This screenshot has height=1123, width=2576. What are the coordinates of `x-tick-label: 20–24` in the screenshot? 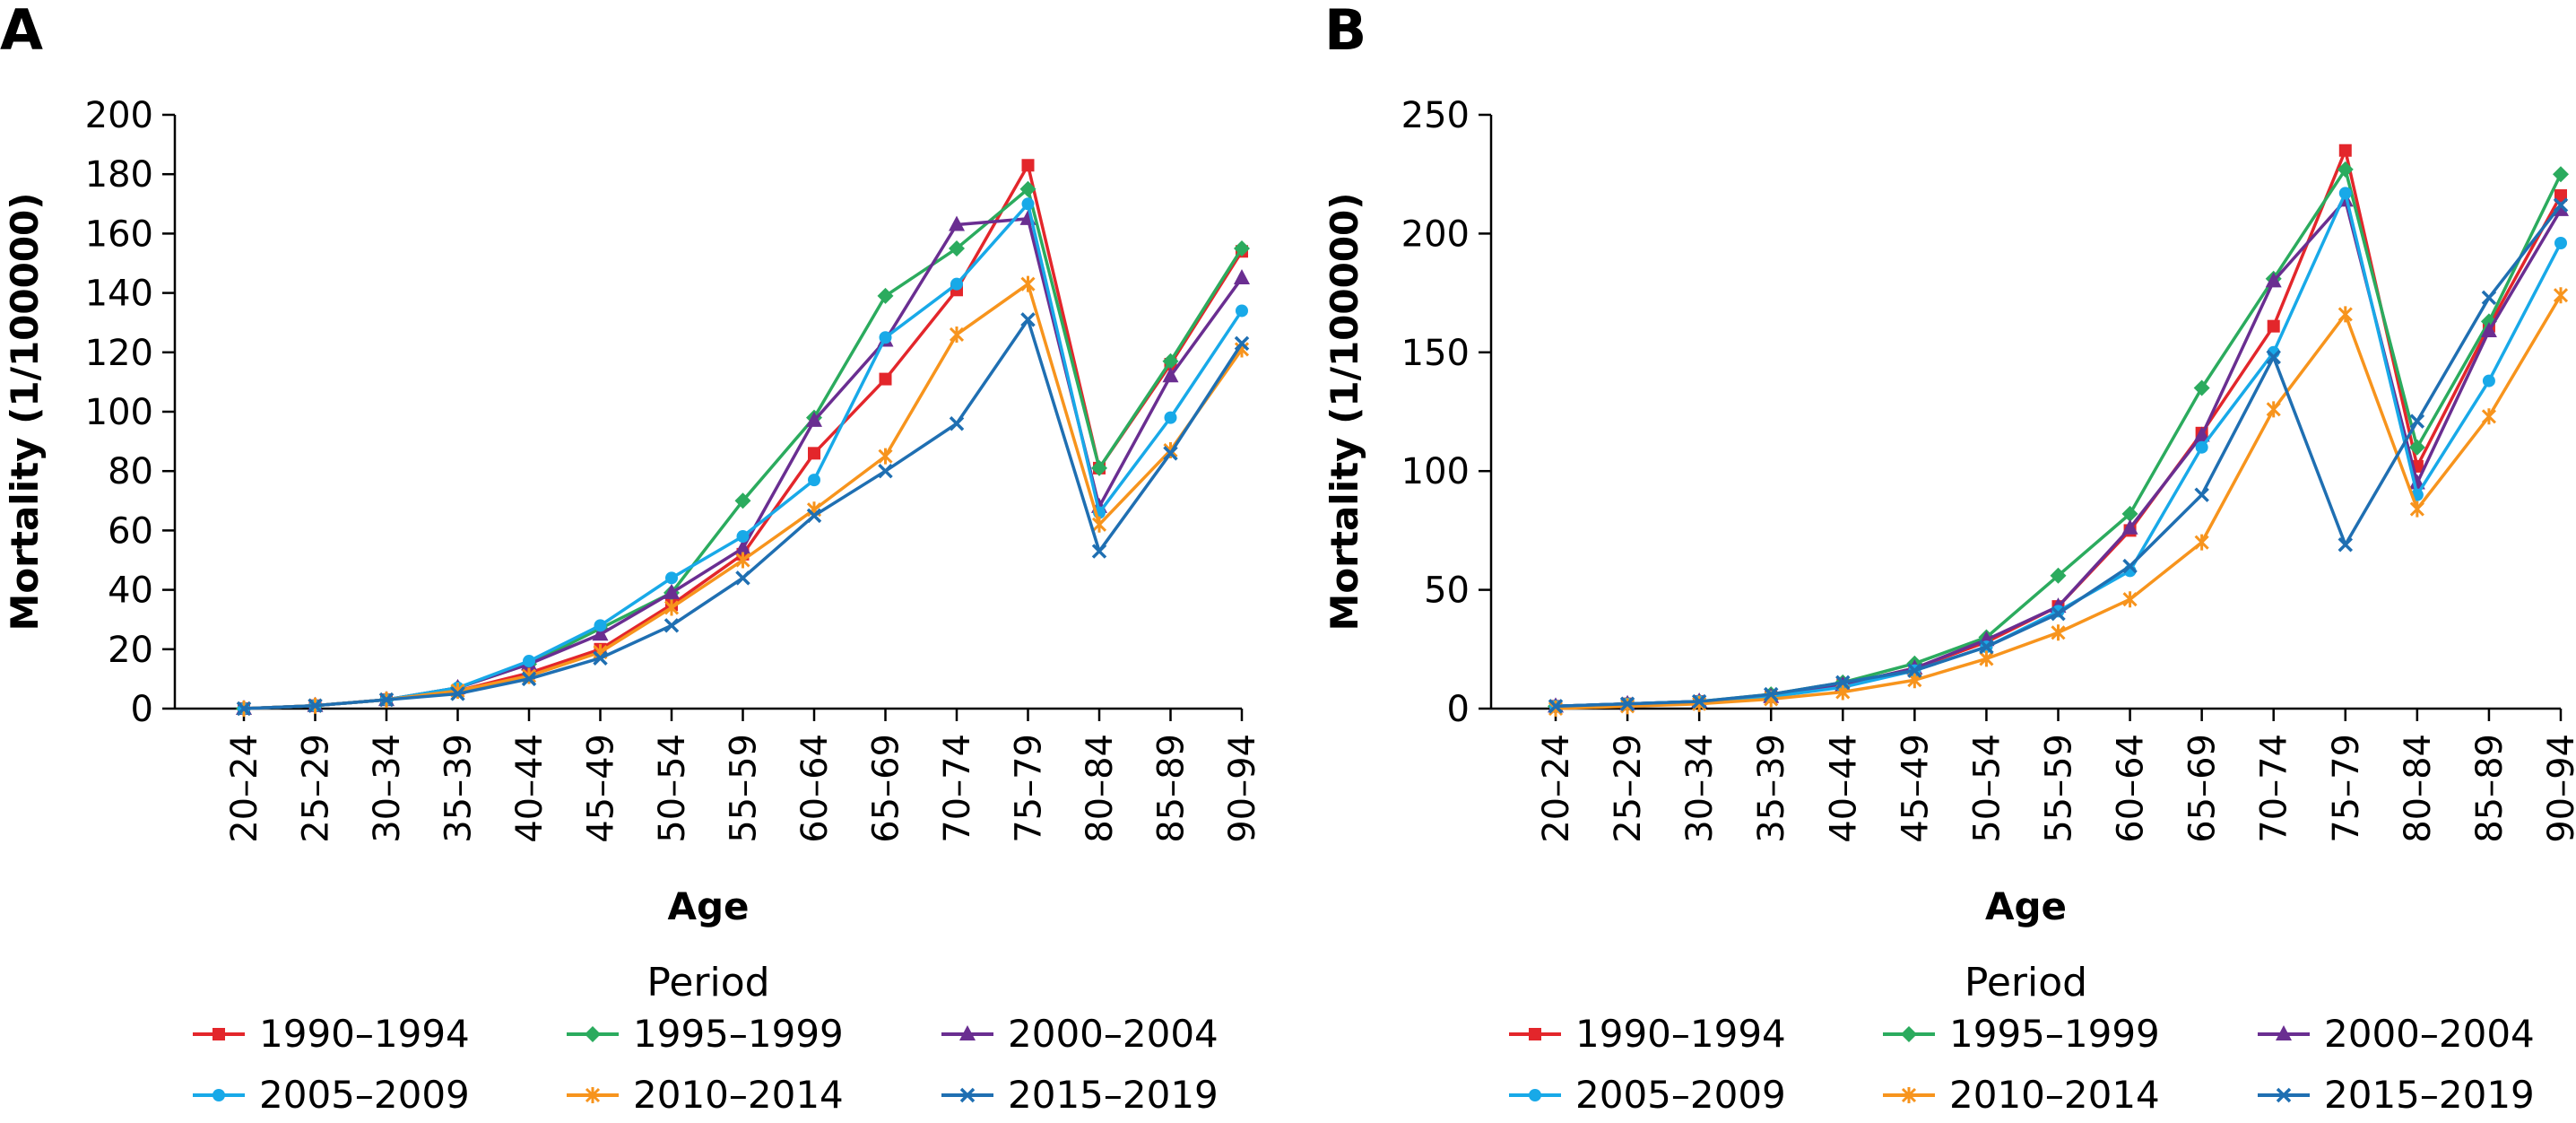 It's located at (1556, 788).